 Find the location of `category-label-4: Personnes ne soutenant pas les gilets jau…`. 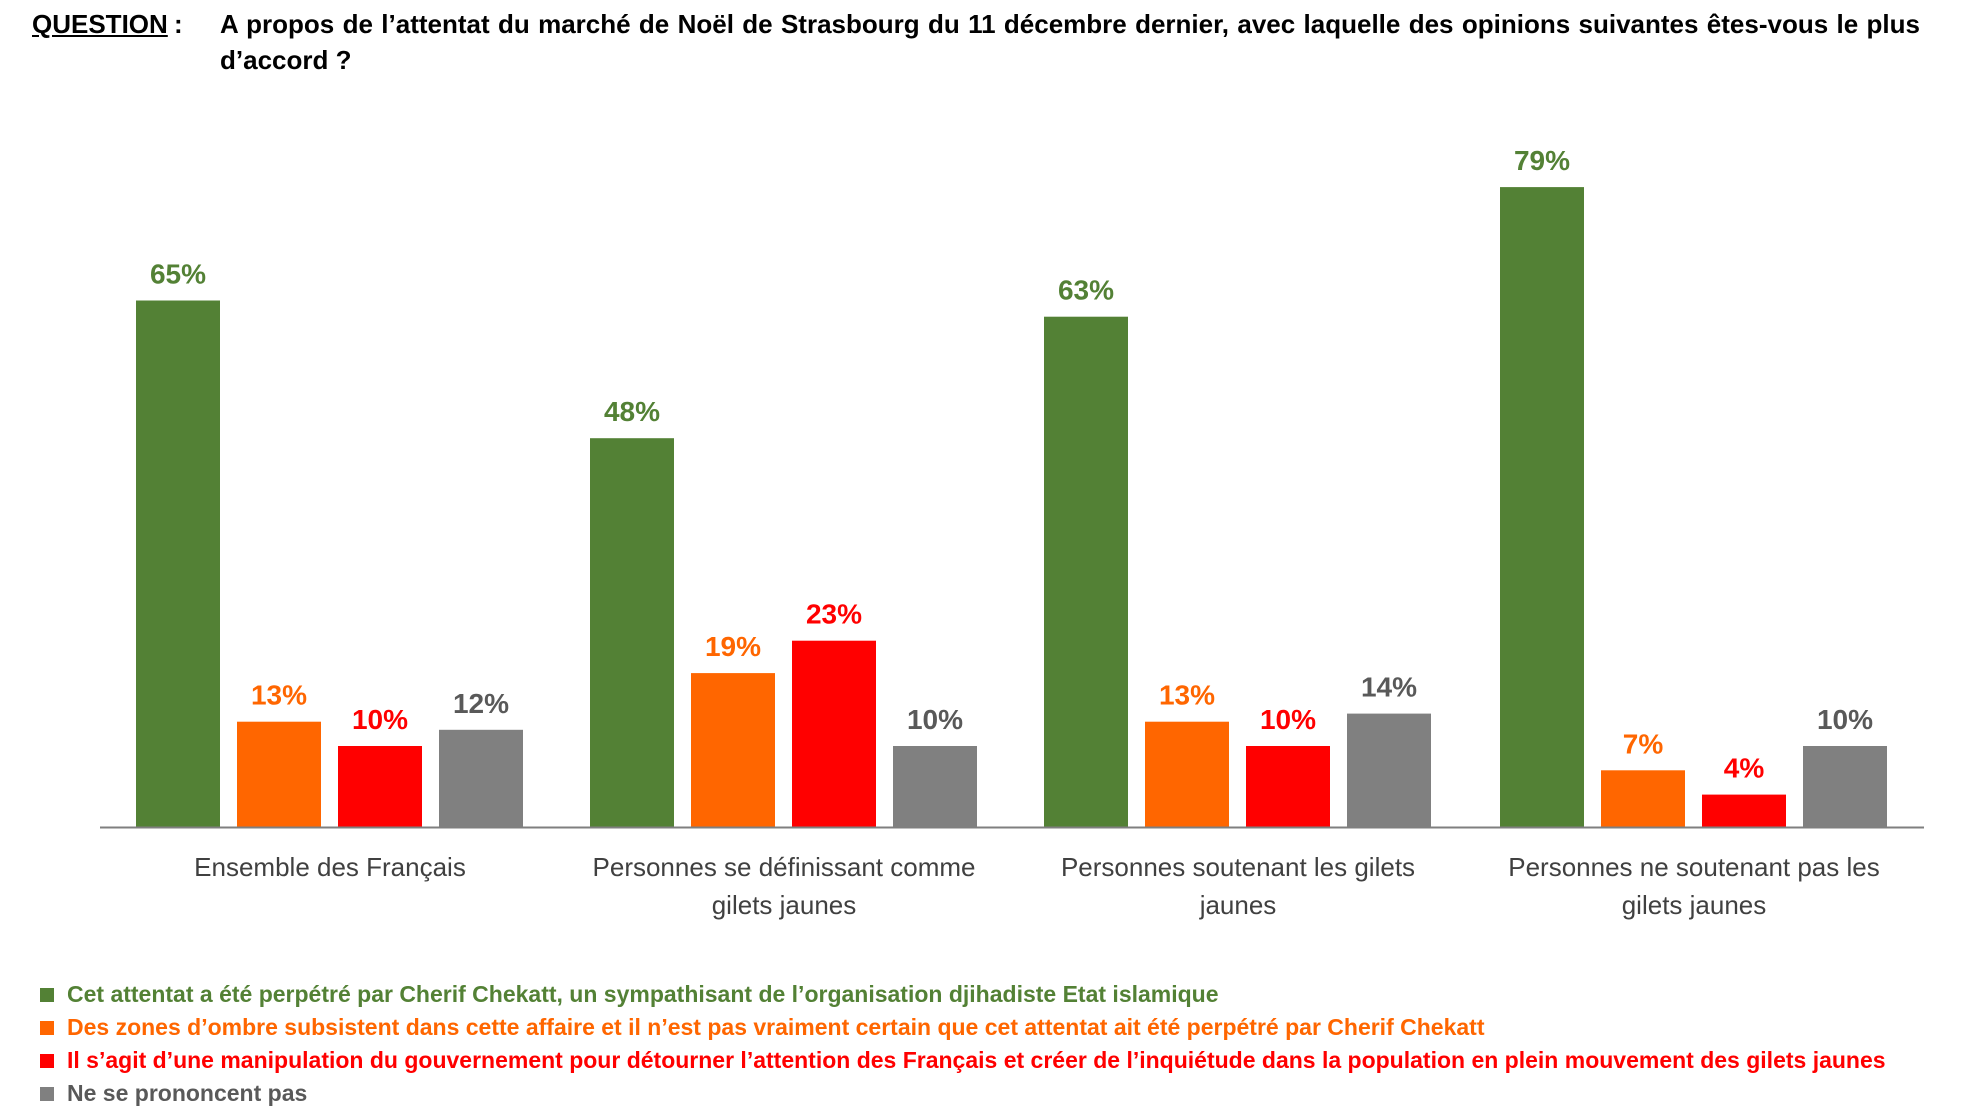

category-label-4: Personnes ne soutenant pas les gilets jau… is located at coordinates (1693, 886).